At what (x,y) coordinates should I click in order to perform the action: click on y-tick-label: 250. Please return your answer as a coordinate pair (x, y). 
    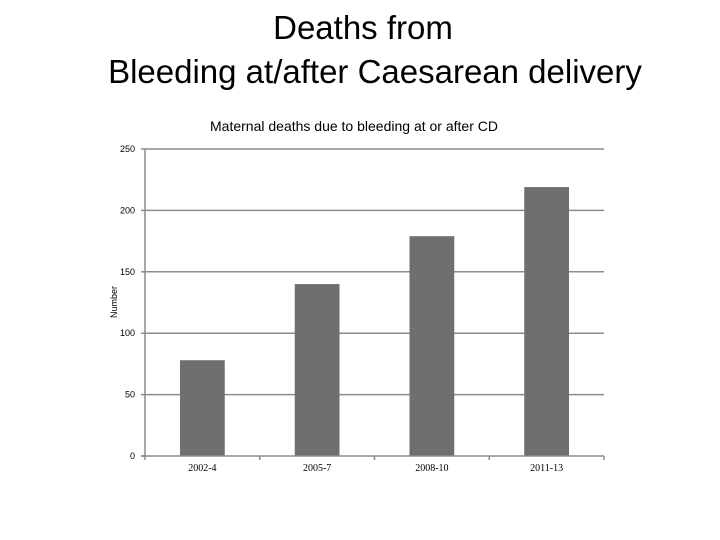
    Looking at the image, I should click on (127, 149).